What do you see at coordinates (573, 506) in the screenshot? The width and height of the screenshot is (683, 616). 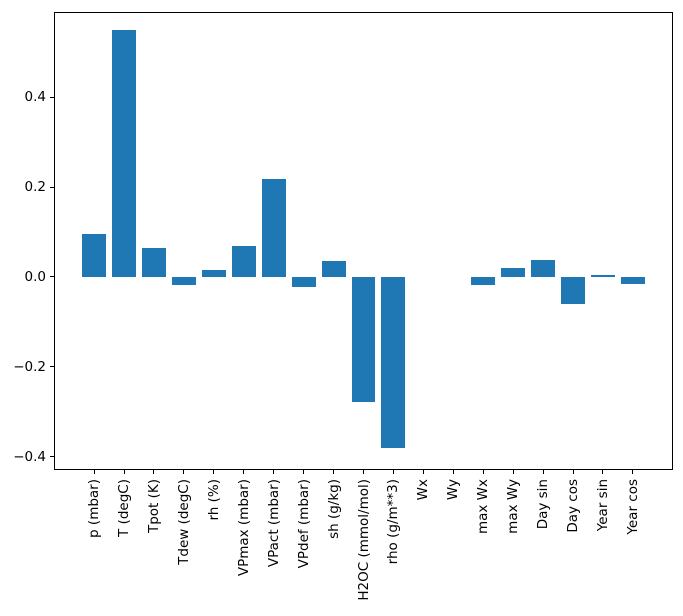 I see `x-tick-label-day-cos: Day cos` at bounding box center [573, 506].